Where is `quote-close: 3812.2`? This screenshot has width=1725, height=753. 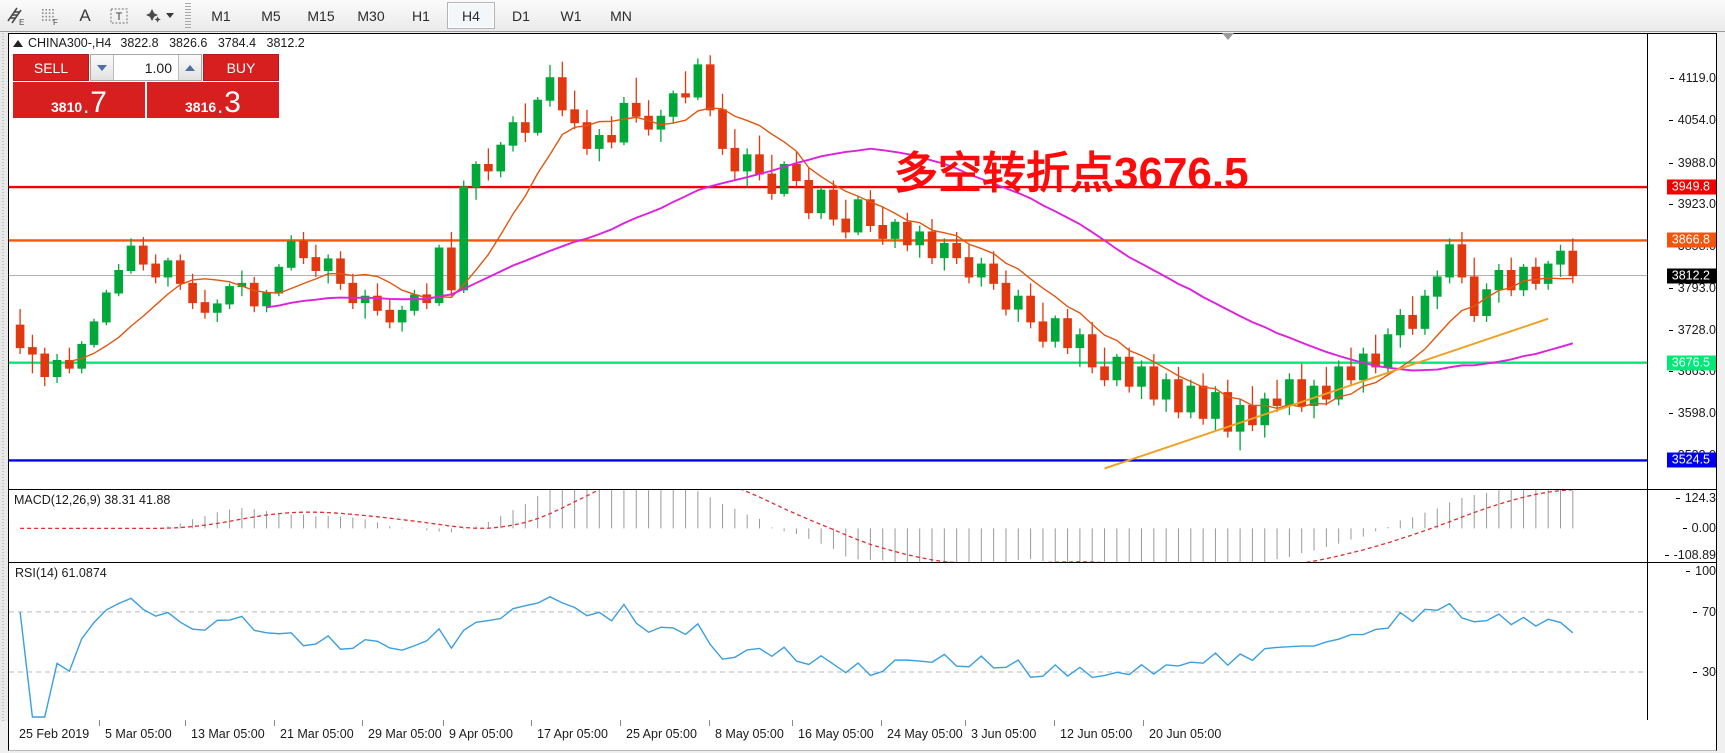
quote-close: 3812.2 is located at coordinates (285, 43).